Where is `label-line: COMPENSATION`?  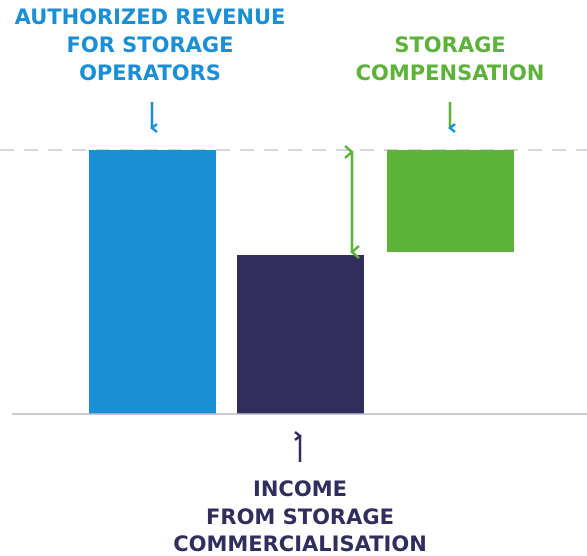
label-line: COMPENSATION is located at coordinates (450, 73).